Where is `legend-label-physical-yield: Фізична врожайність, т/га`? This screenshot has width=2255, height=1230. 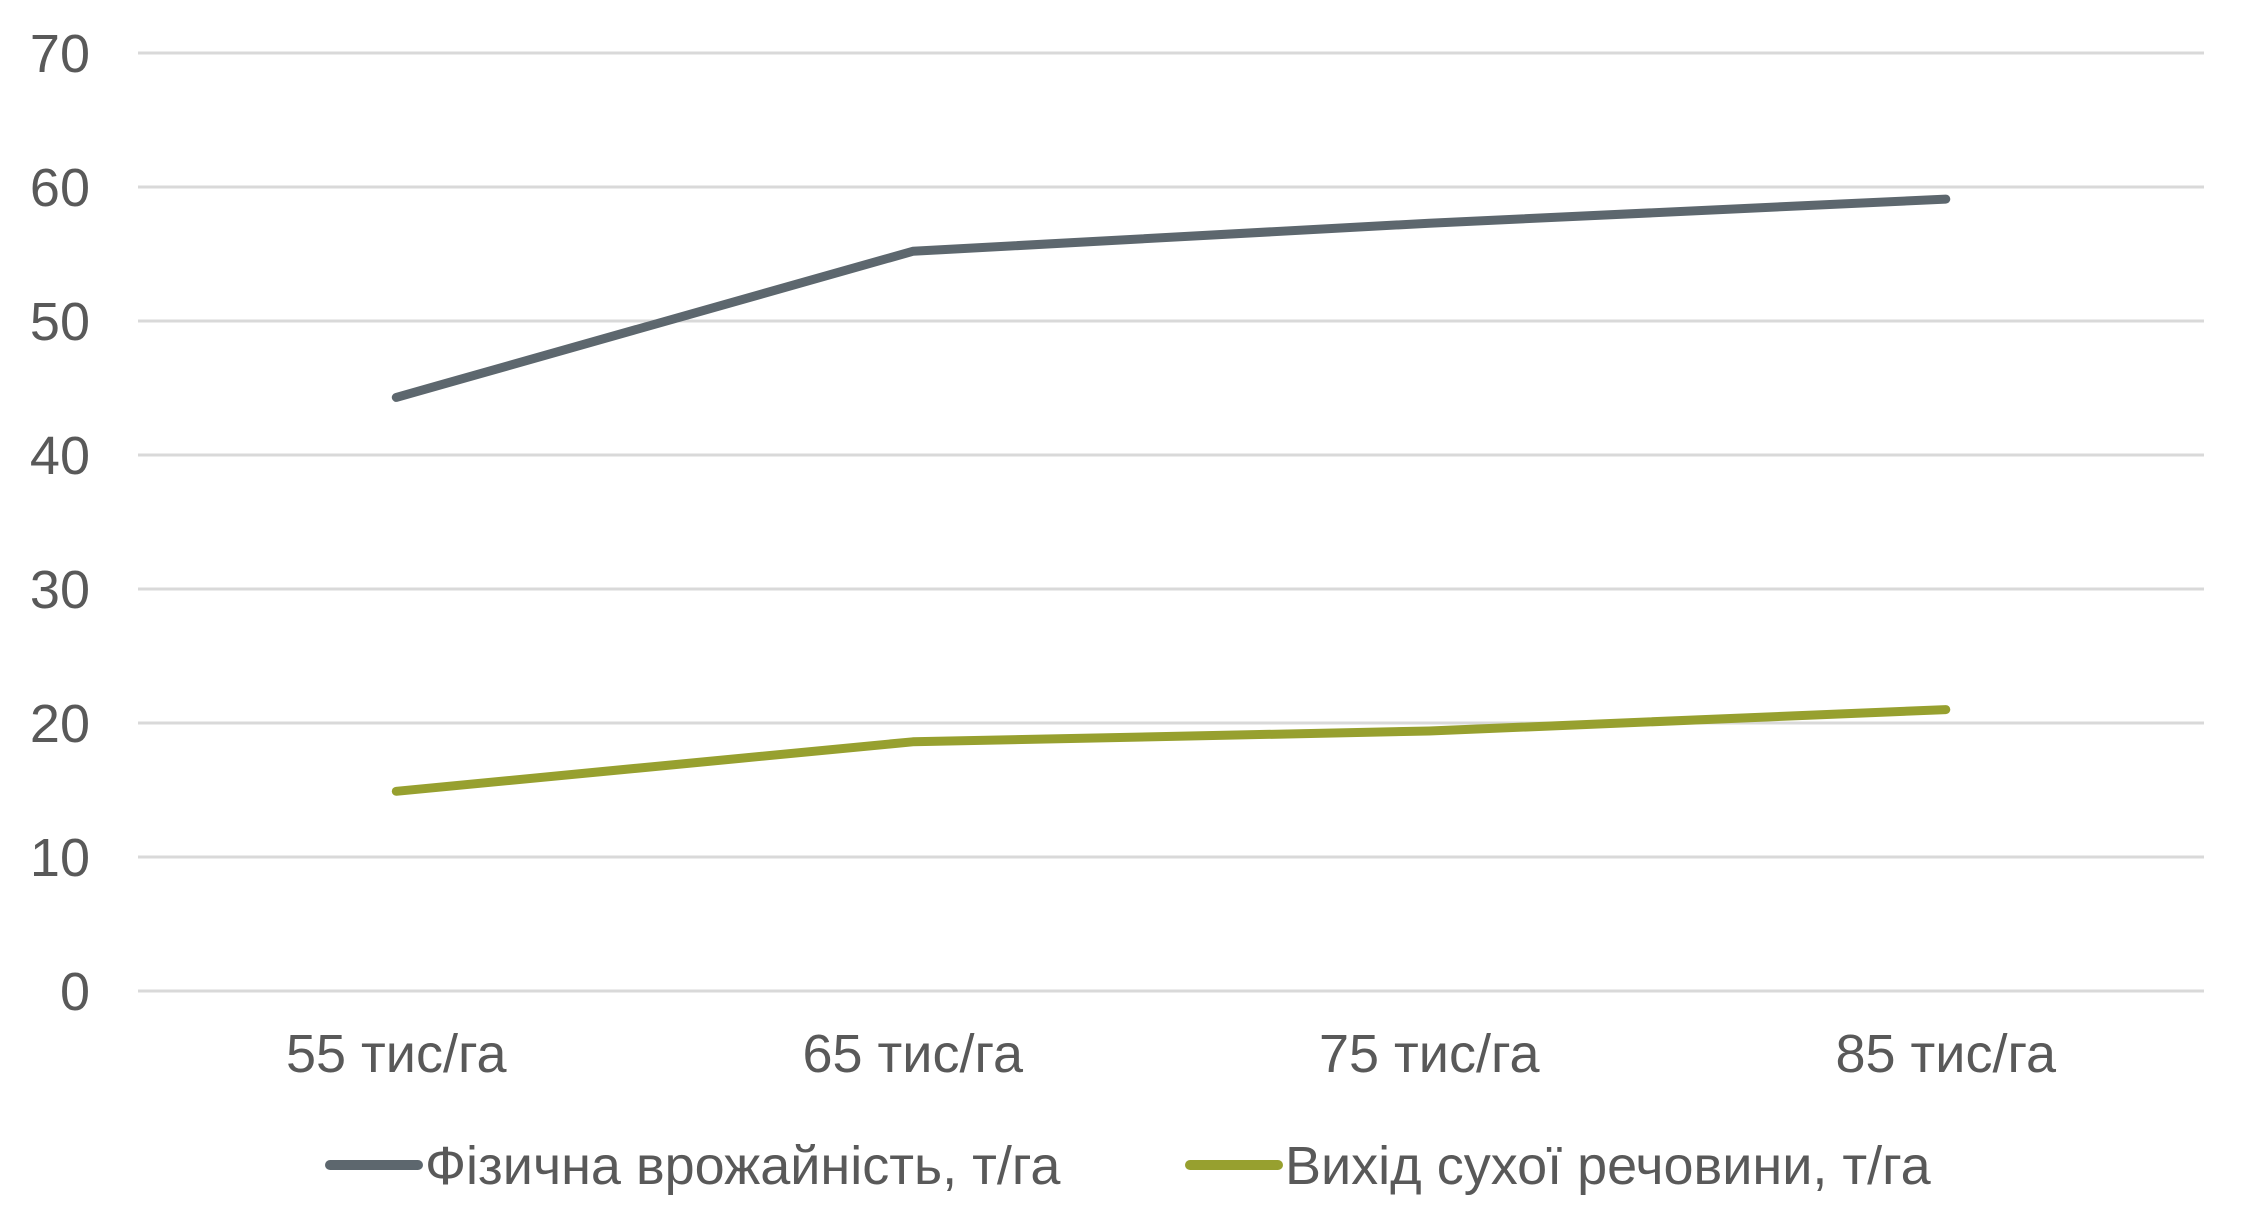
legend-label-physical-yield: Фізична врожайність, т/га is located at coordinates (743, 1166).